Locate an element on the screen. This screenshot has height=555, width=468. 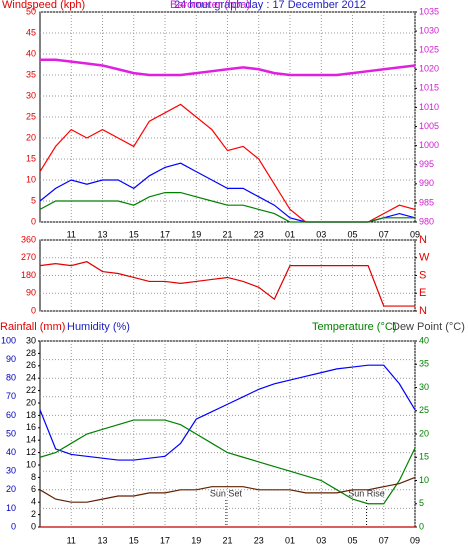
y2-tick-label: 25 is located at coordinates (424, 410).